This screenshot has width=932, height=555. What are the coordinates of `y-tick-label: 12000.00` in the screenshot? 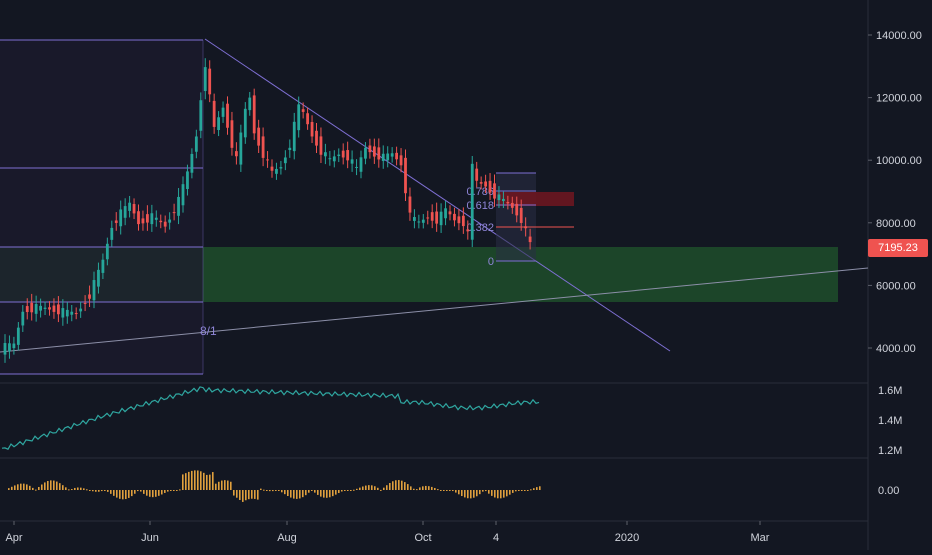 It's located at (899, 99).